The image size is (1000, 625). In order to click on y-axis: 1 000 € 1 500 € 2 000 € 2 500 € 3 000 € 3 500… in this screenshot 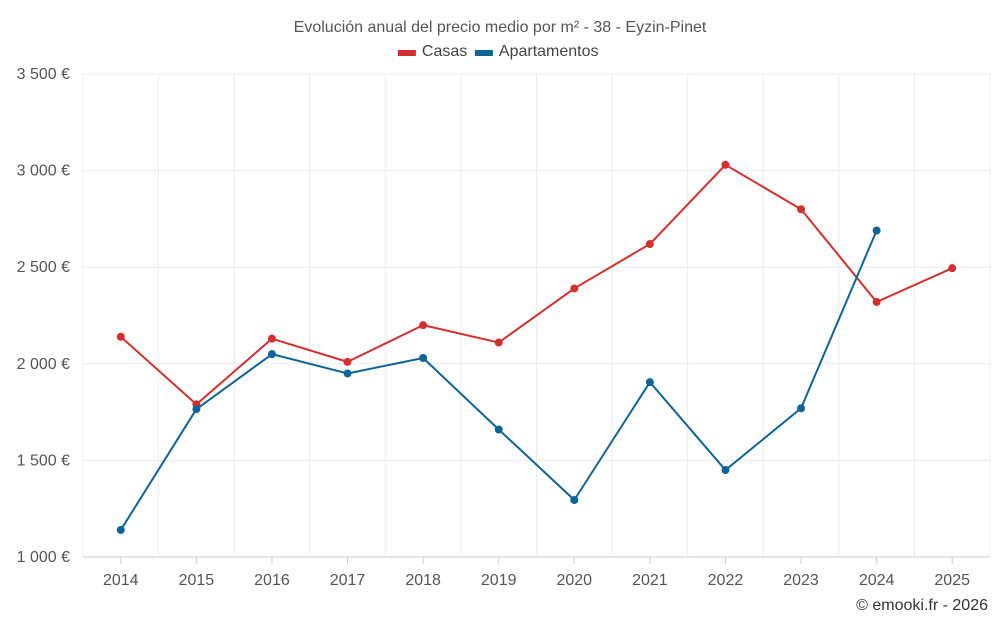, I will do `click(43, 316)`.